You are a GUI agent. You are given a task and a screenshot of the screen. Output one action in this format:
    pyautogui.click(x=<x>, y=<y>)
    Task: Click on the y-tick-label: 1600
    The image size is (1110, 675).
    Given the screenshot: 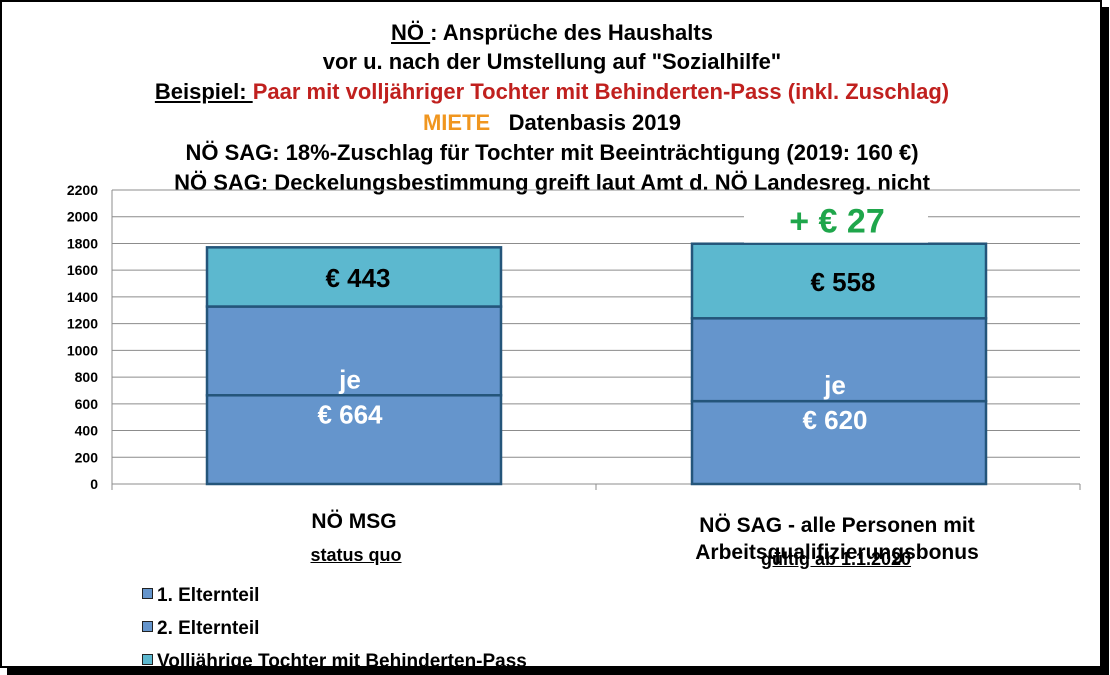 What is the action you would take?
    pyautogui.click(x=82, y=270)
    